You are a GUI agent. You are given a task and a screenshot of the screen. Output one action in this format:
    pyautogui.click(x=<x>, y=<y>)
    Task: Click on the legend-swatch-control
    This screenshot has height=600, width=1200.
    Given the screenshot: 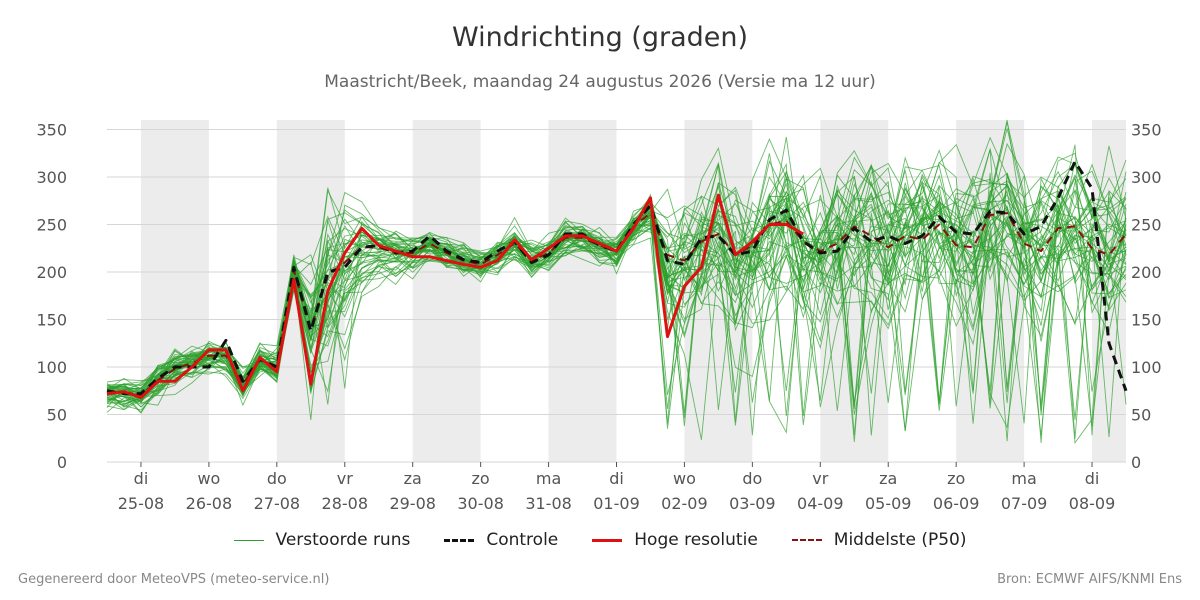 What is the action you would take?
    pyautogui.click(x=459, y=540)
    